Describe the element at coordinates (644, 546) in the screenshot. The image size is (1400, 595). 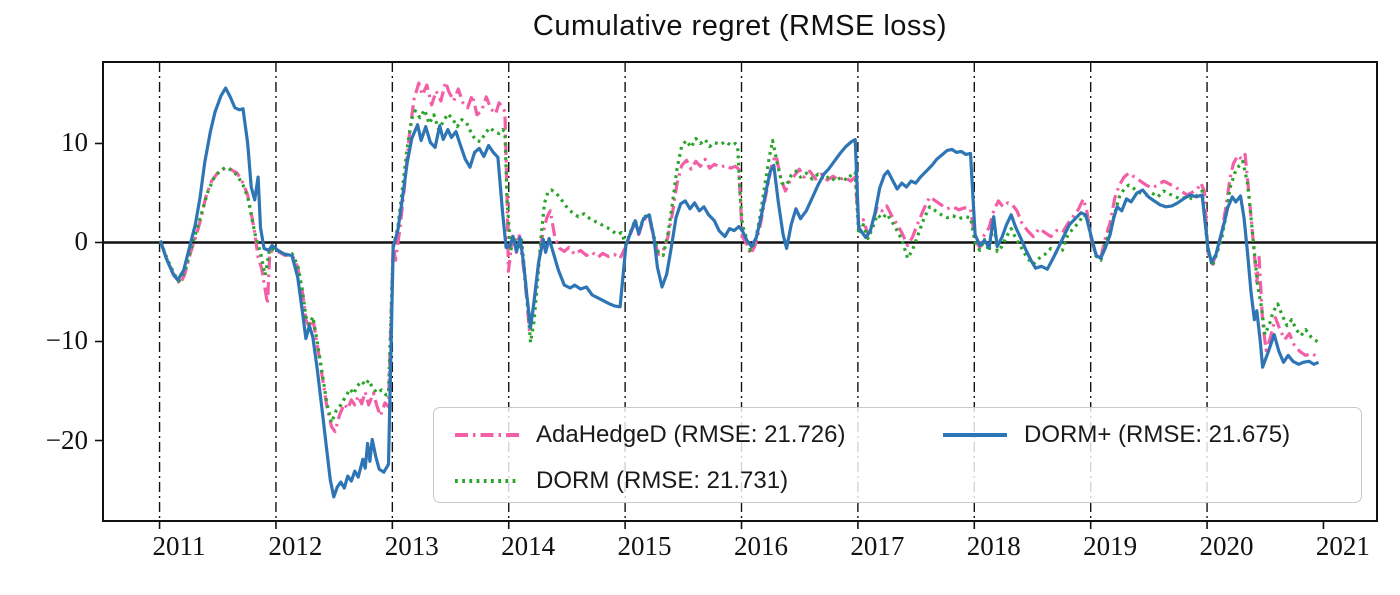
I see `x-tick-label-2015: 2015` at that location.